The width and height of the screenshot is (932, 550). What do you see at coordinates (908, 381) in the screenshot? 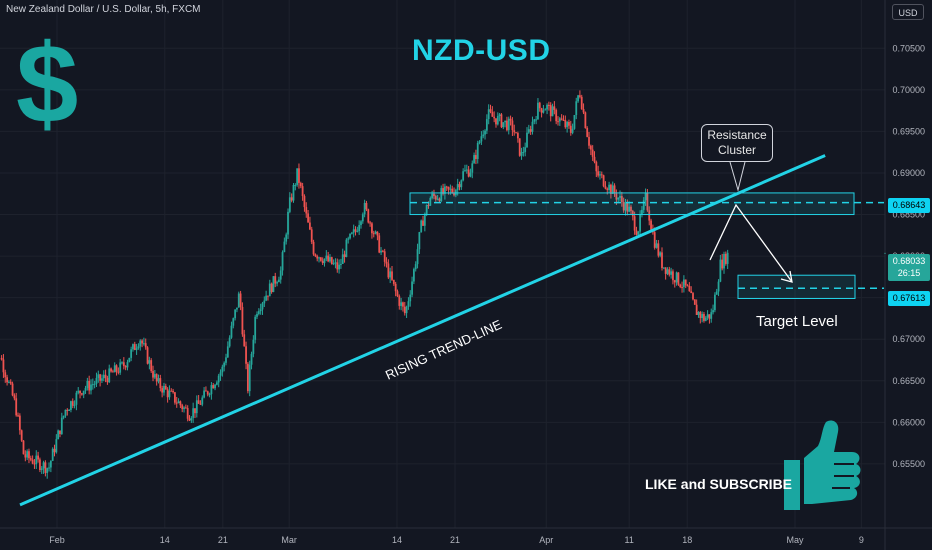
I see `y-tick-label: 0.66500` at bounding box center [908, 381].